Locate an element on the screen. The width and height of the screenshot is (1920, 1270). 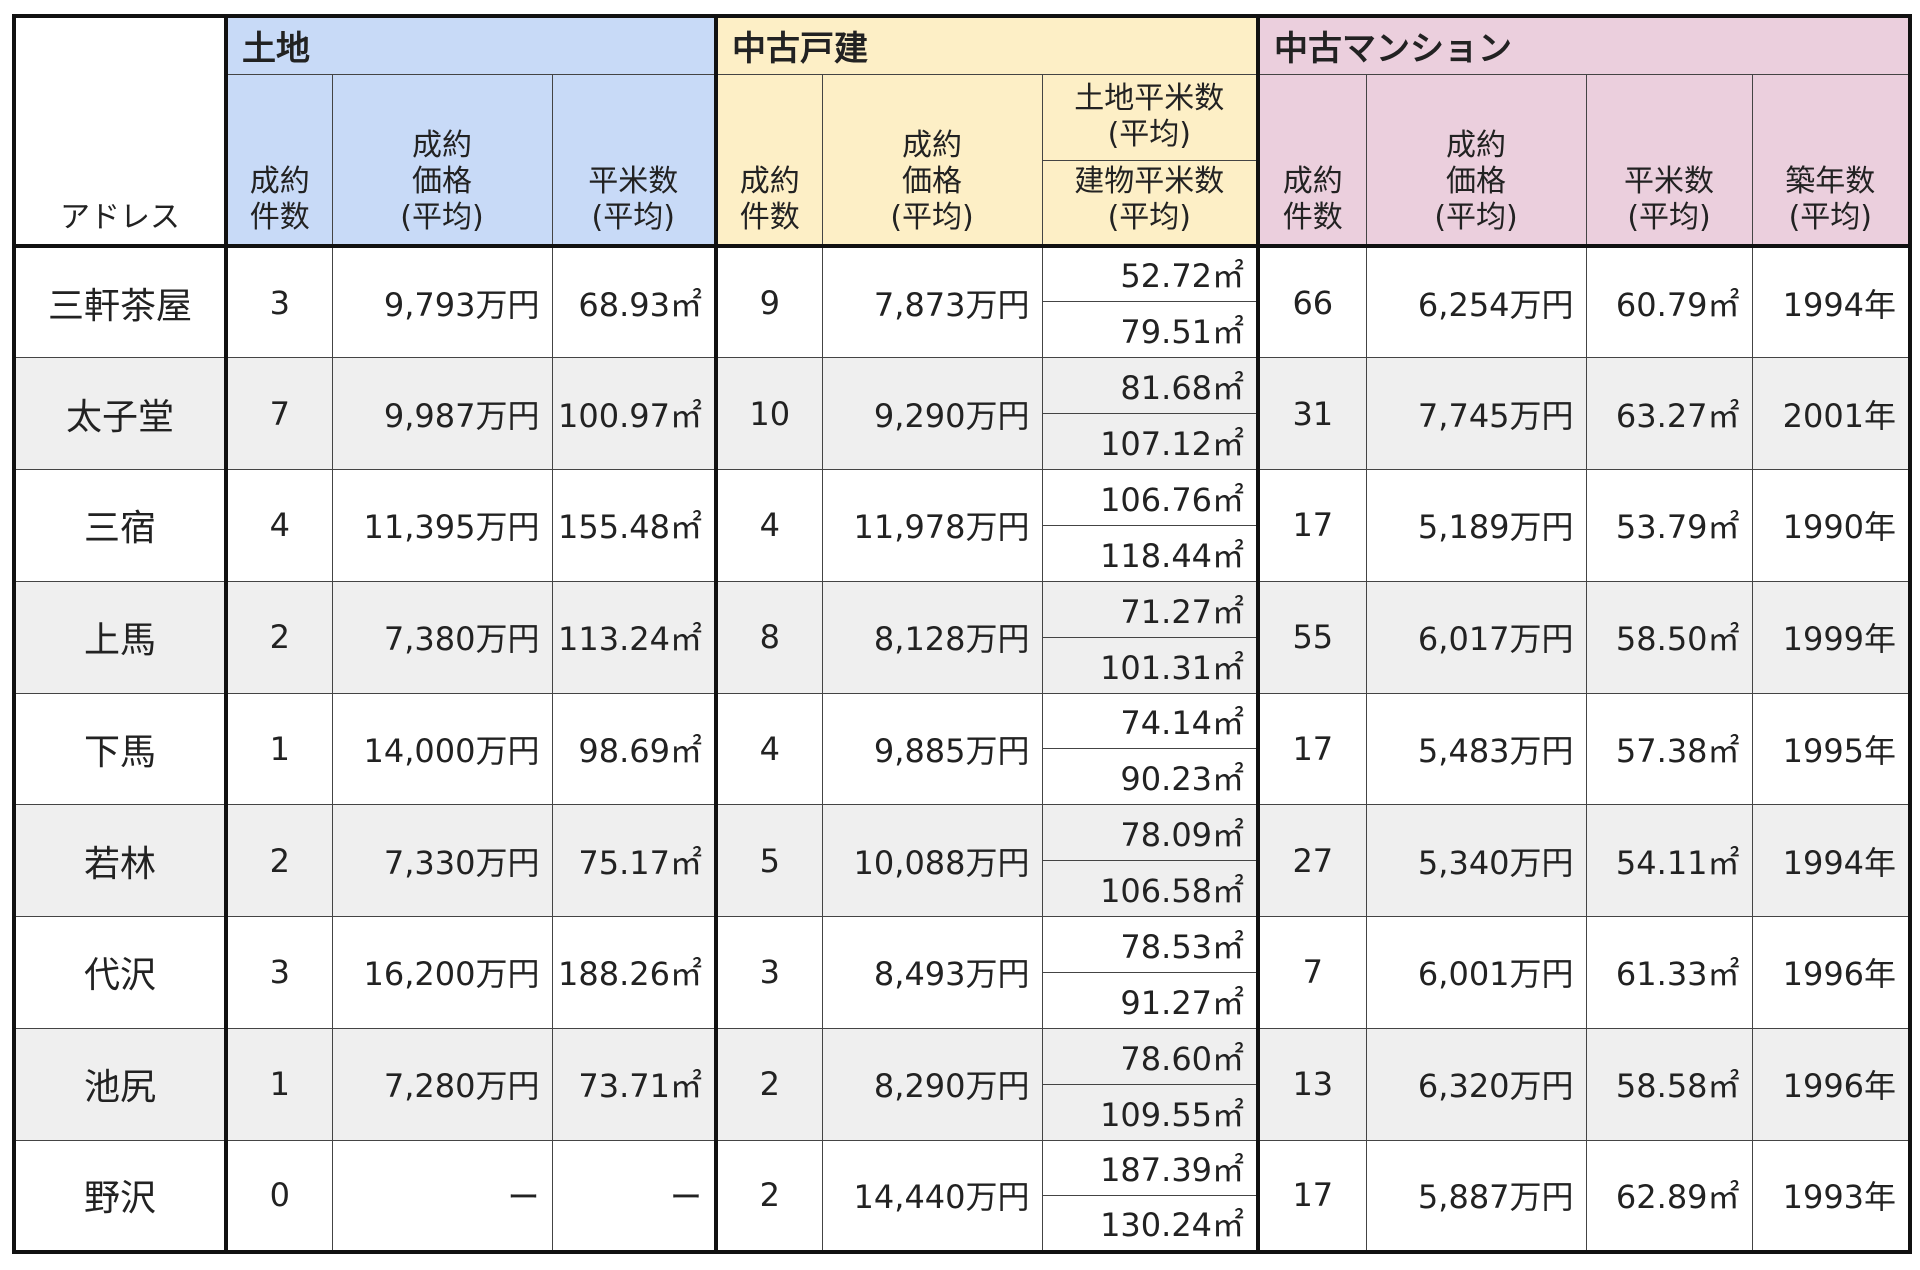
house-building-area-cell: 91.27㎡ is located at coordinates (1150, 1000).